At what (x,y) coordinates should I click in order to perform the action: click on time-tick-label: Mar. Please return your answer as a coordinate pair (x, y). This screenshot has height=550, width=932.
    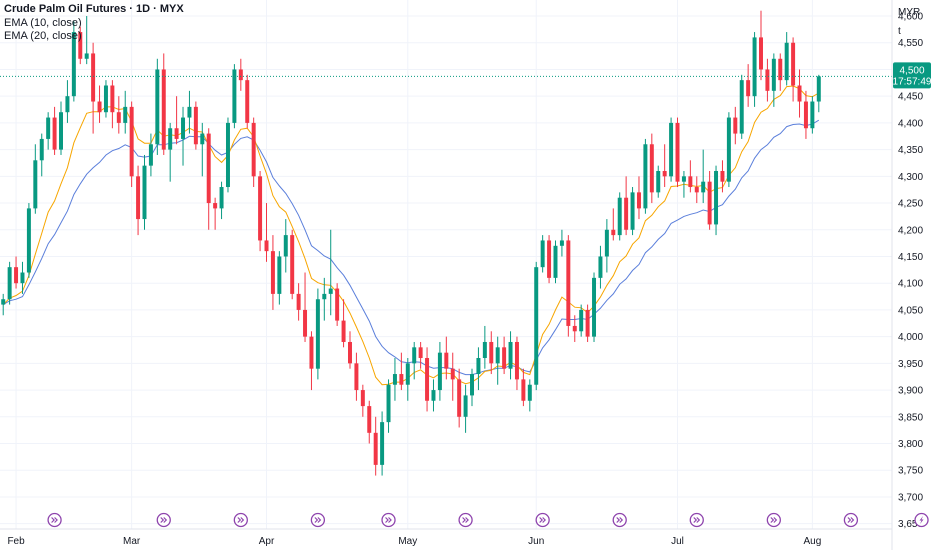
    Looking at the image, I should click on (132, 541).